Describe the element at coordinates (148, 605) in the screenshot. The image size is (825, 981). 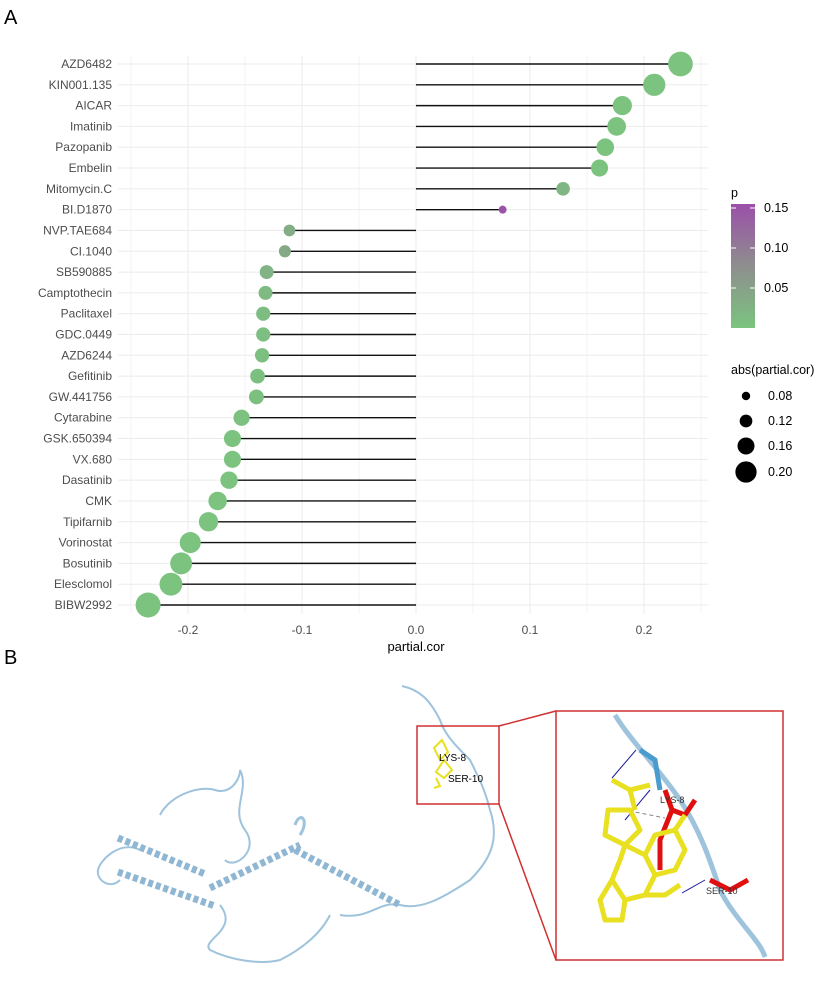
I see `point-BIBW2992` at that location.